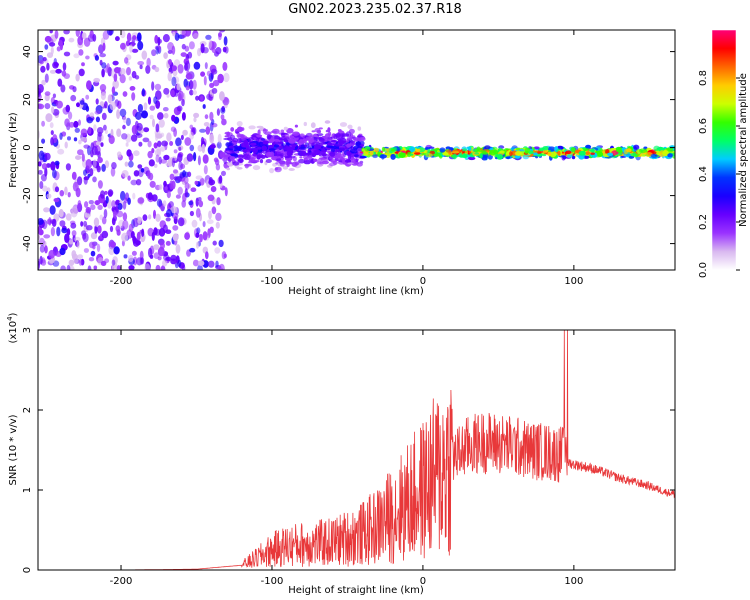 The width and height of the screenshot is (750, 600). What do you see at coordinates (724, 150) in the screenshot?
I see `colorbar-frame` at bounding box center [724, 150].